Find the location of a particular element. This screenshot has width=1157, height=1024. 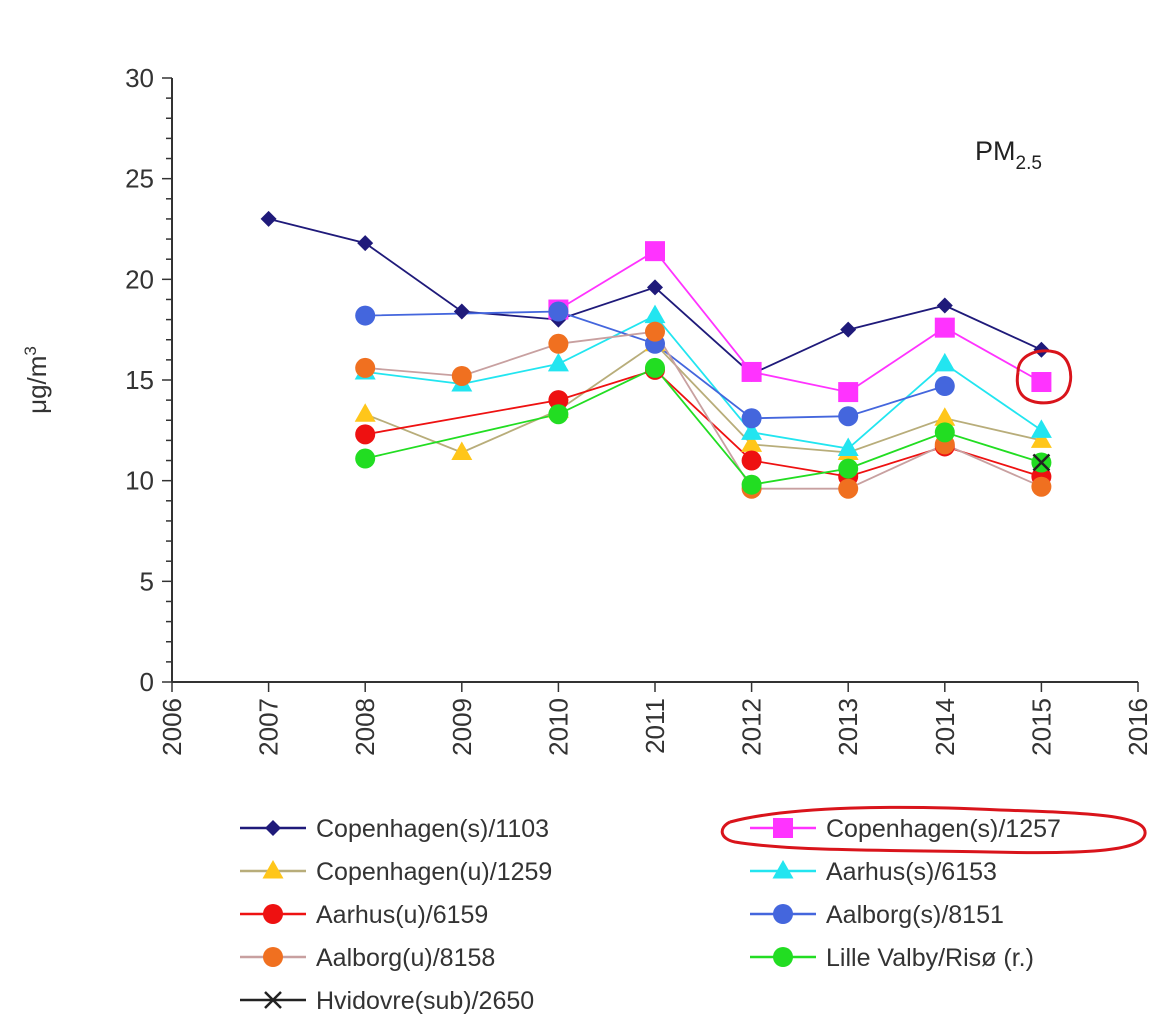

point-3-2010 is located at coordinates (558, 362).